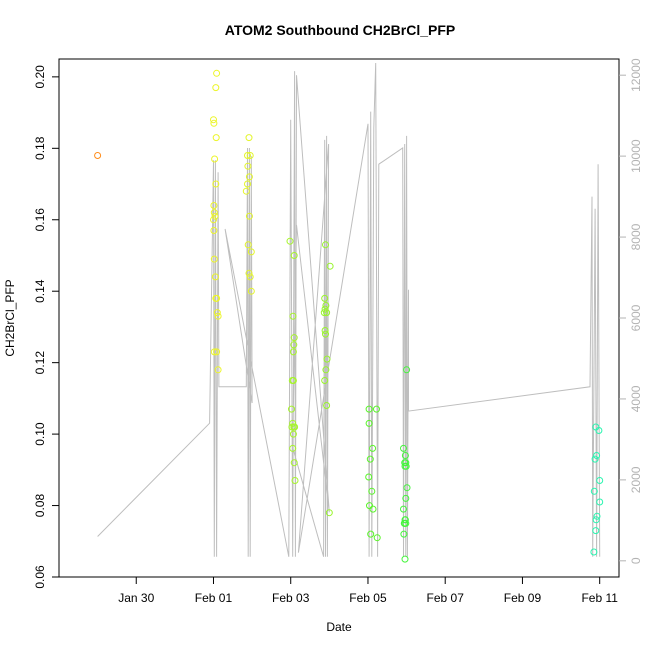  What do you see at coordinates (599, 598) in the screenshot?
I see `x-tick-label: Feb 11` at bounding box center [599, 598].